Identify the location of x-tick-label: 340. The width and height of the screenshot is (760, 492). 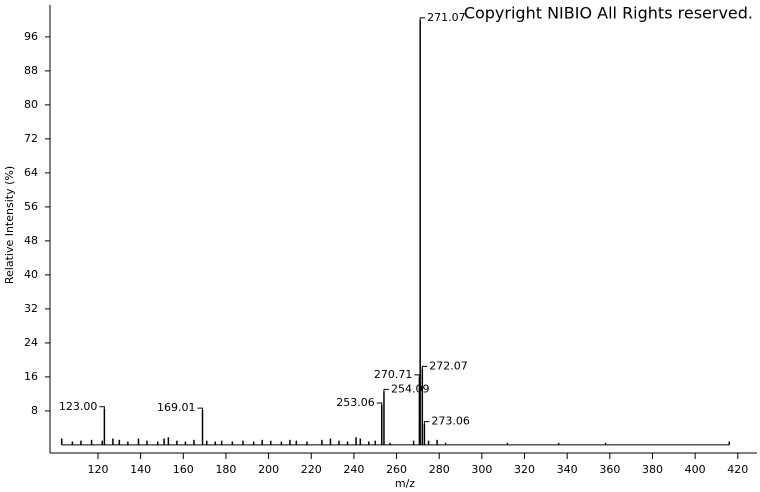
(567, 469).